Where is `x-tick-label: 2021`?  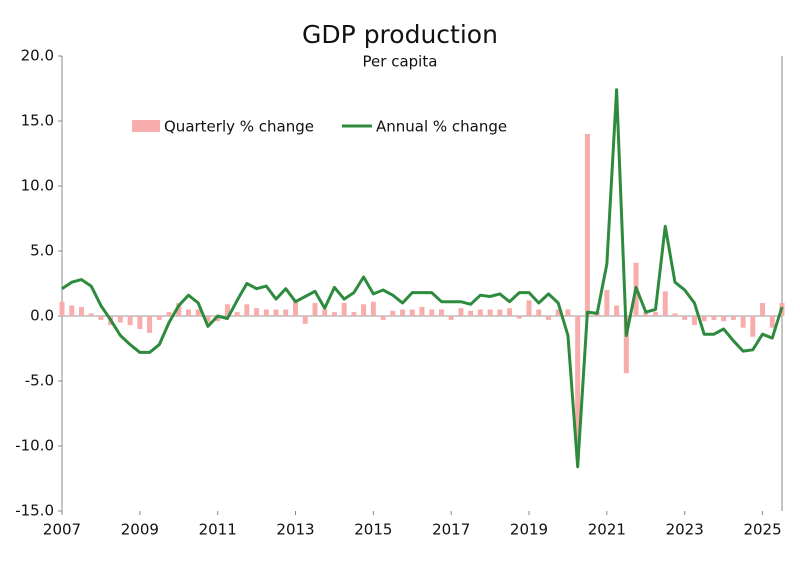 x-tick-label: 2021 is located at coordinates (607, 530).